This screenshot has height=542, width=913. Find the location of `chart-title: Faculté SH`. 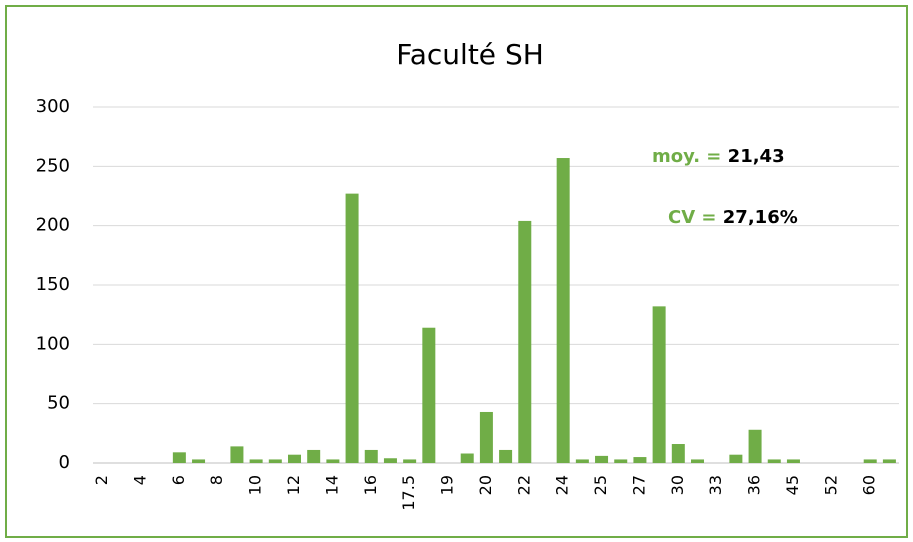

chart-title: Faculté SH is located at coordinates (470, 54).